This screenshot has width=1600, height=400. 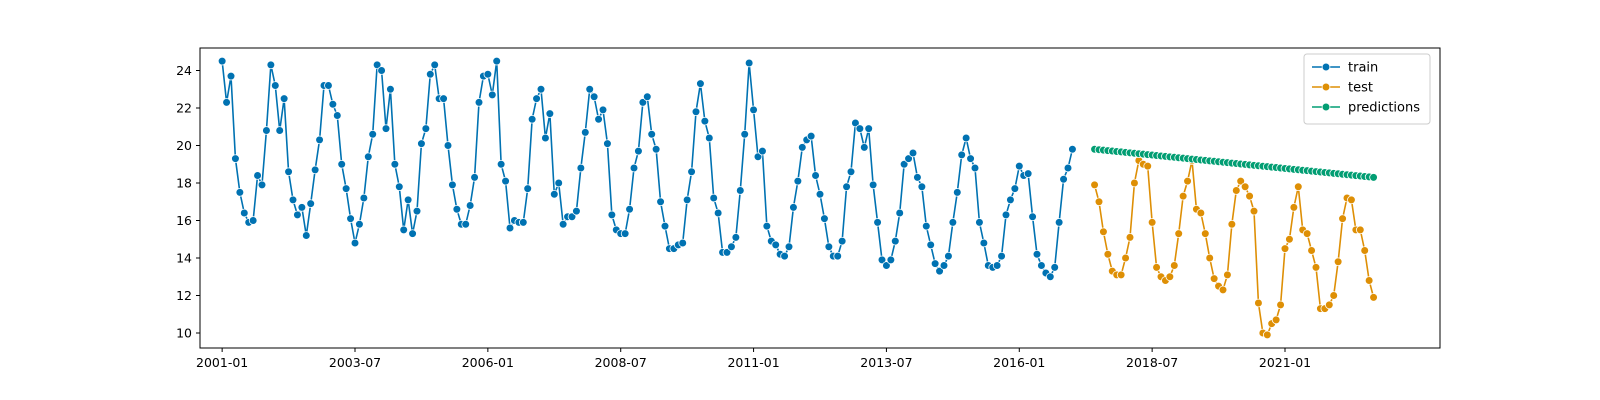 What do you see at coordinates (355, 362) in the screenshot?
I see `x-tick-label: 2003-07` at bounding box center [355, 362].